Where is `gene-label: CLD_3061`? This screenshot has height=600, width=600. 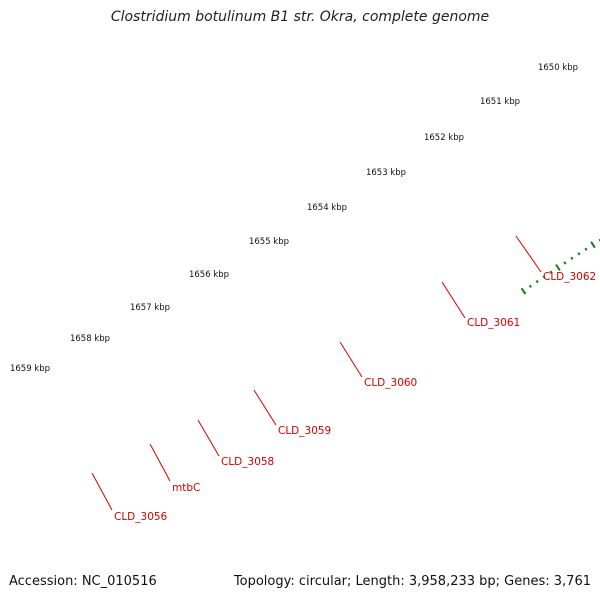 gene-label: CLD_3061 is located at coordinates (493, 323).